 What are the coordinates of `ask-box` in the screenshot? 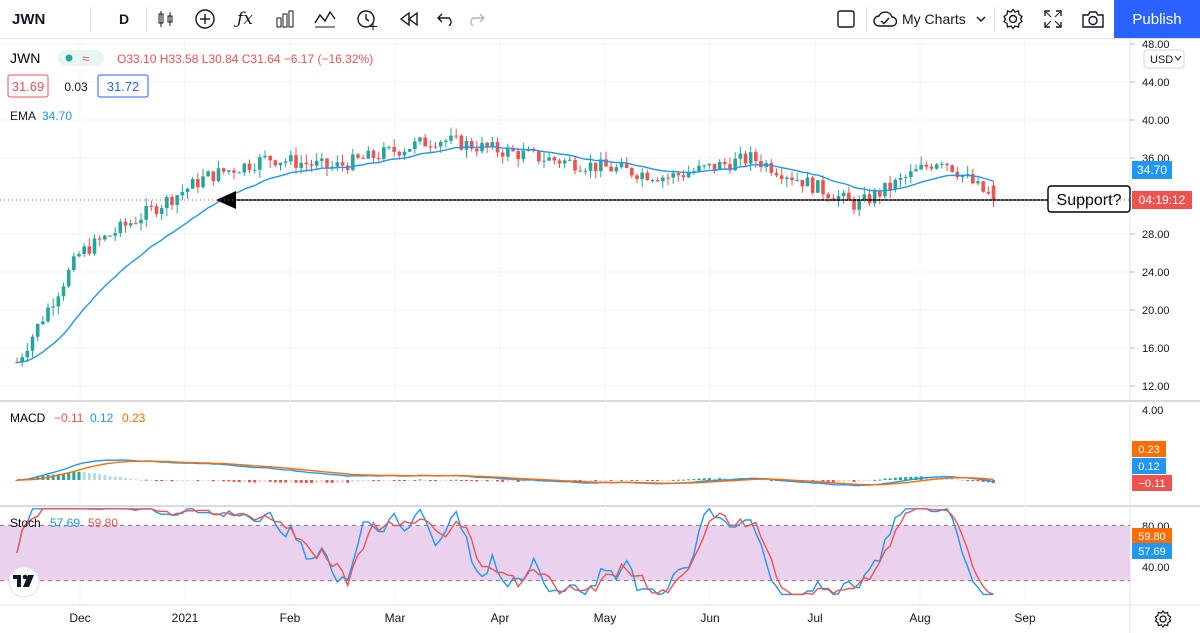 It's located at (123, 86).